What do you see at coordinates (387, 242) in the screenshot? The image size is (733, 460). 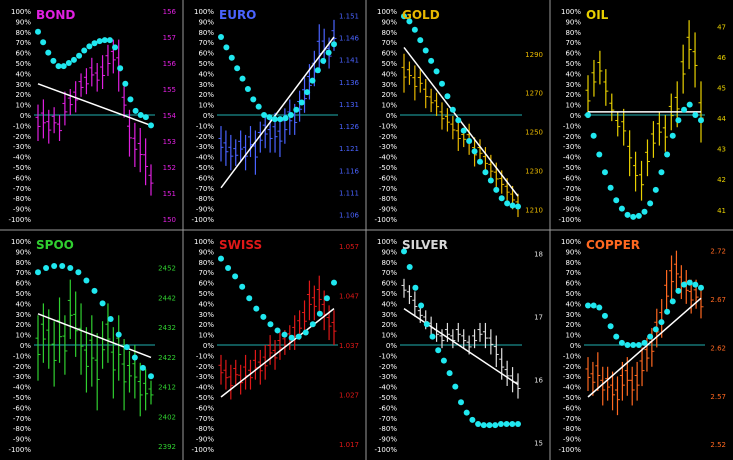 I see `pct-tick-label: 100%` at bounding box center [387, 242].